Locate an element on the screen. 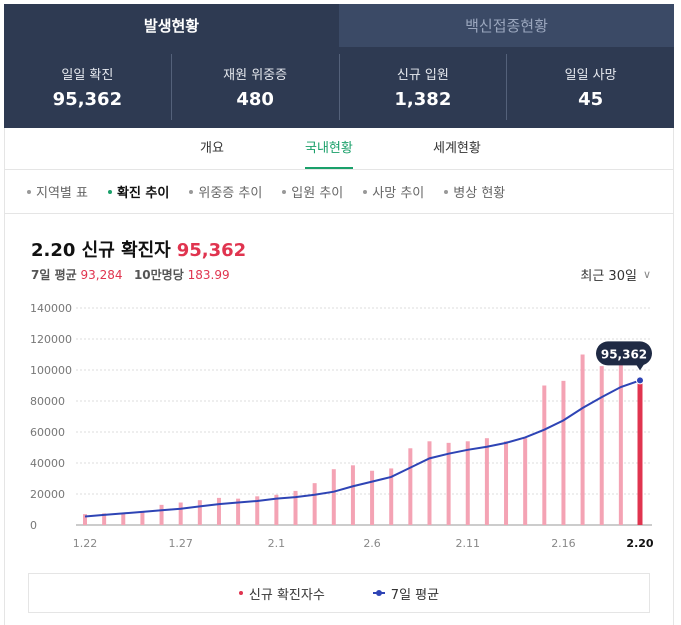  bar-2.5 is located at coordinates (352, 495).